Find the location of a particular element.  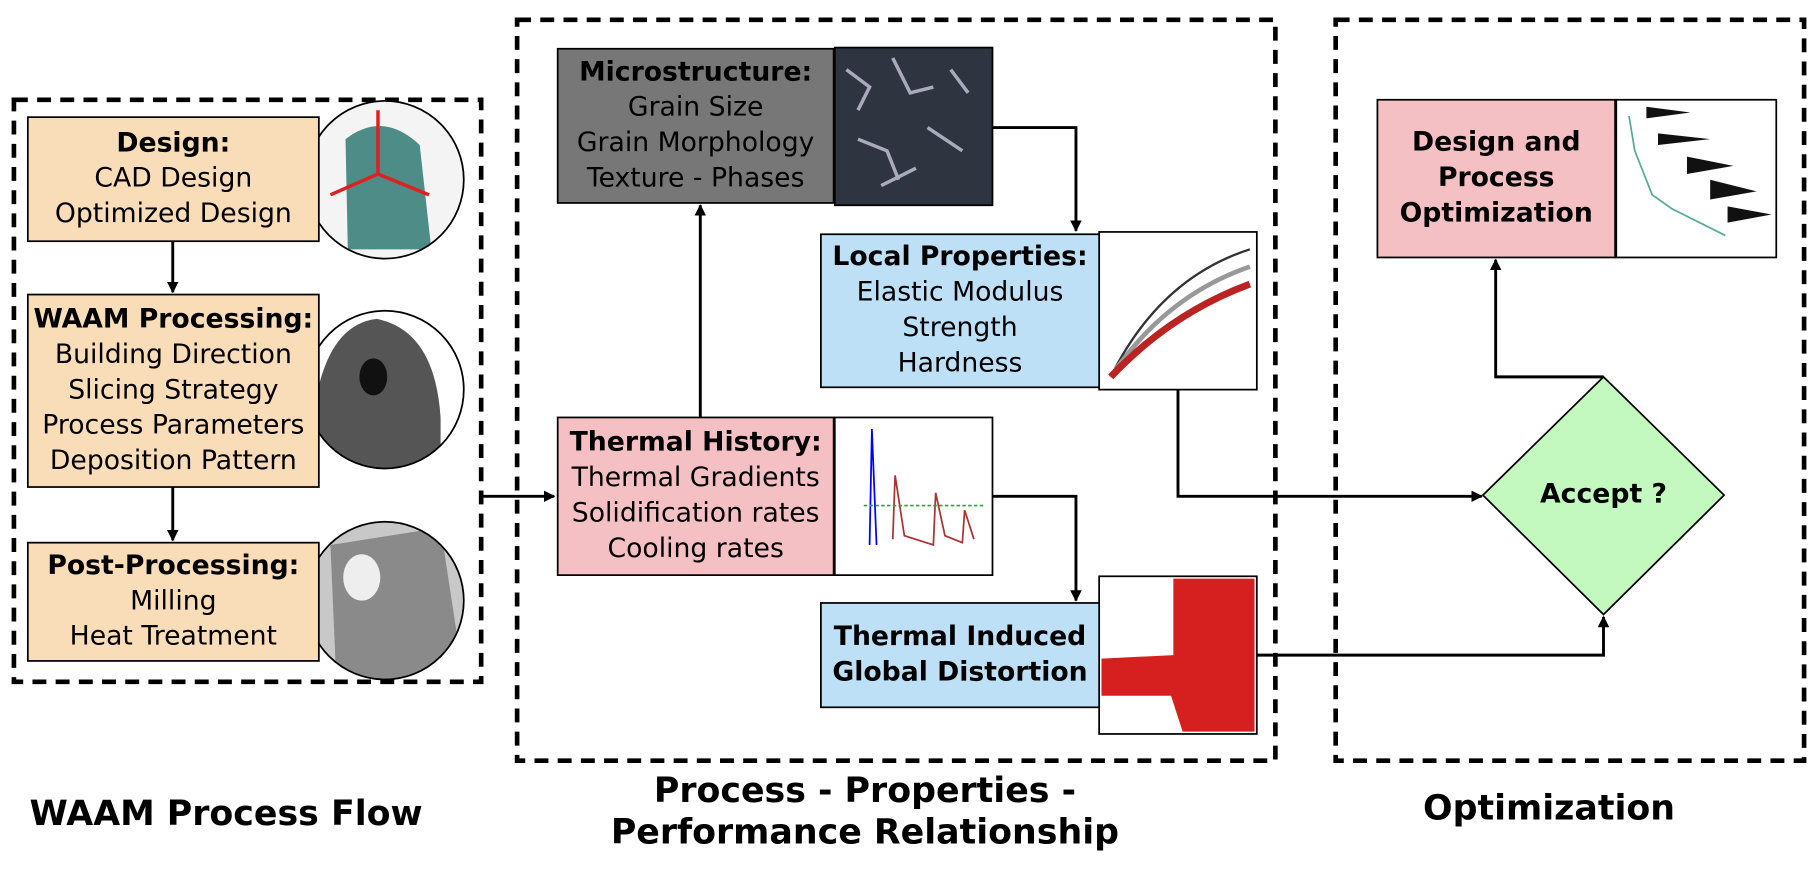

box-line: Texture - Phases is located at coordinates (695, 177).